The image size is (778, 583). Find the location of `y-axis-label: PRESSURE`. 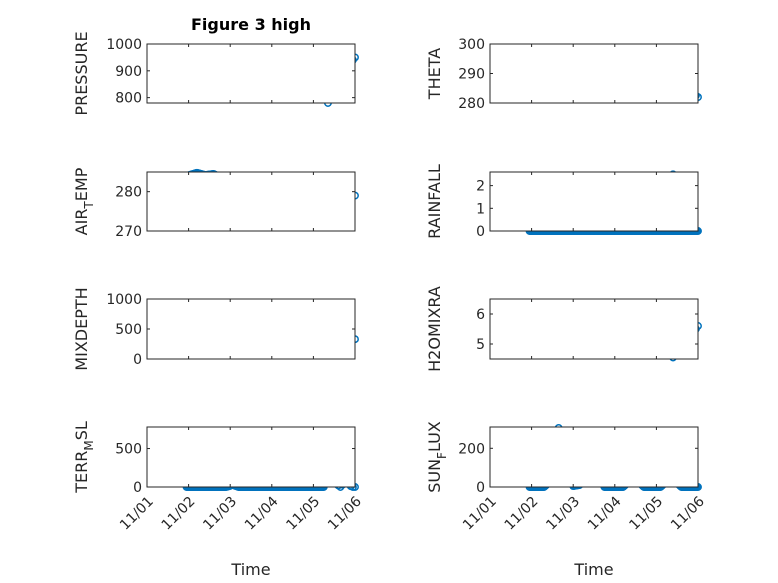

y-axis-label: PRESSURE is located at coordinates (81, 73).